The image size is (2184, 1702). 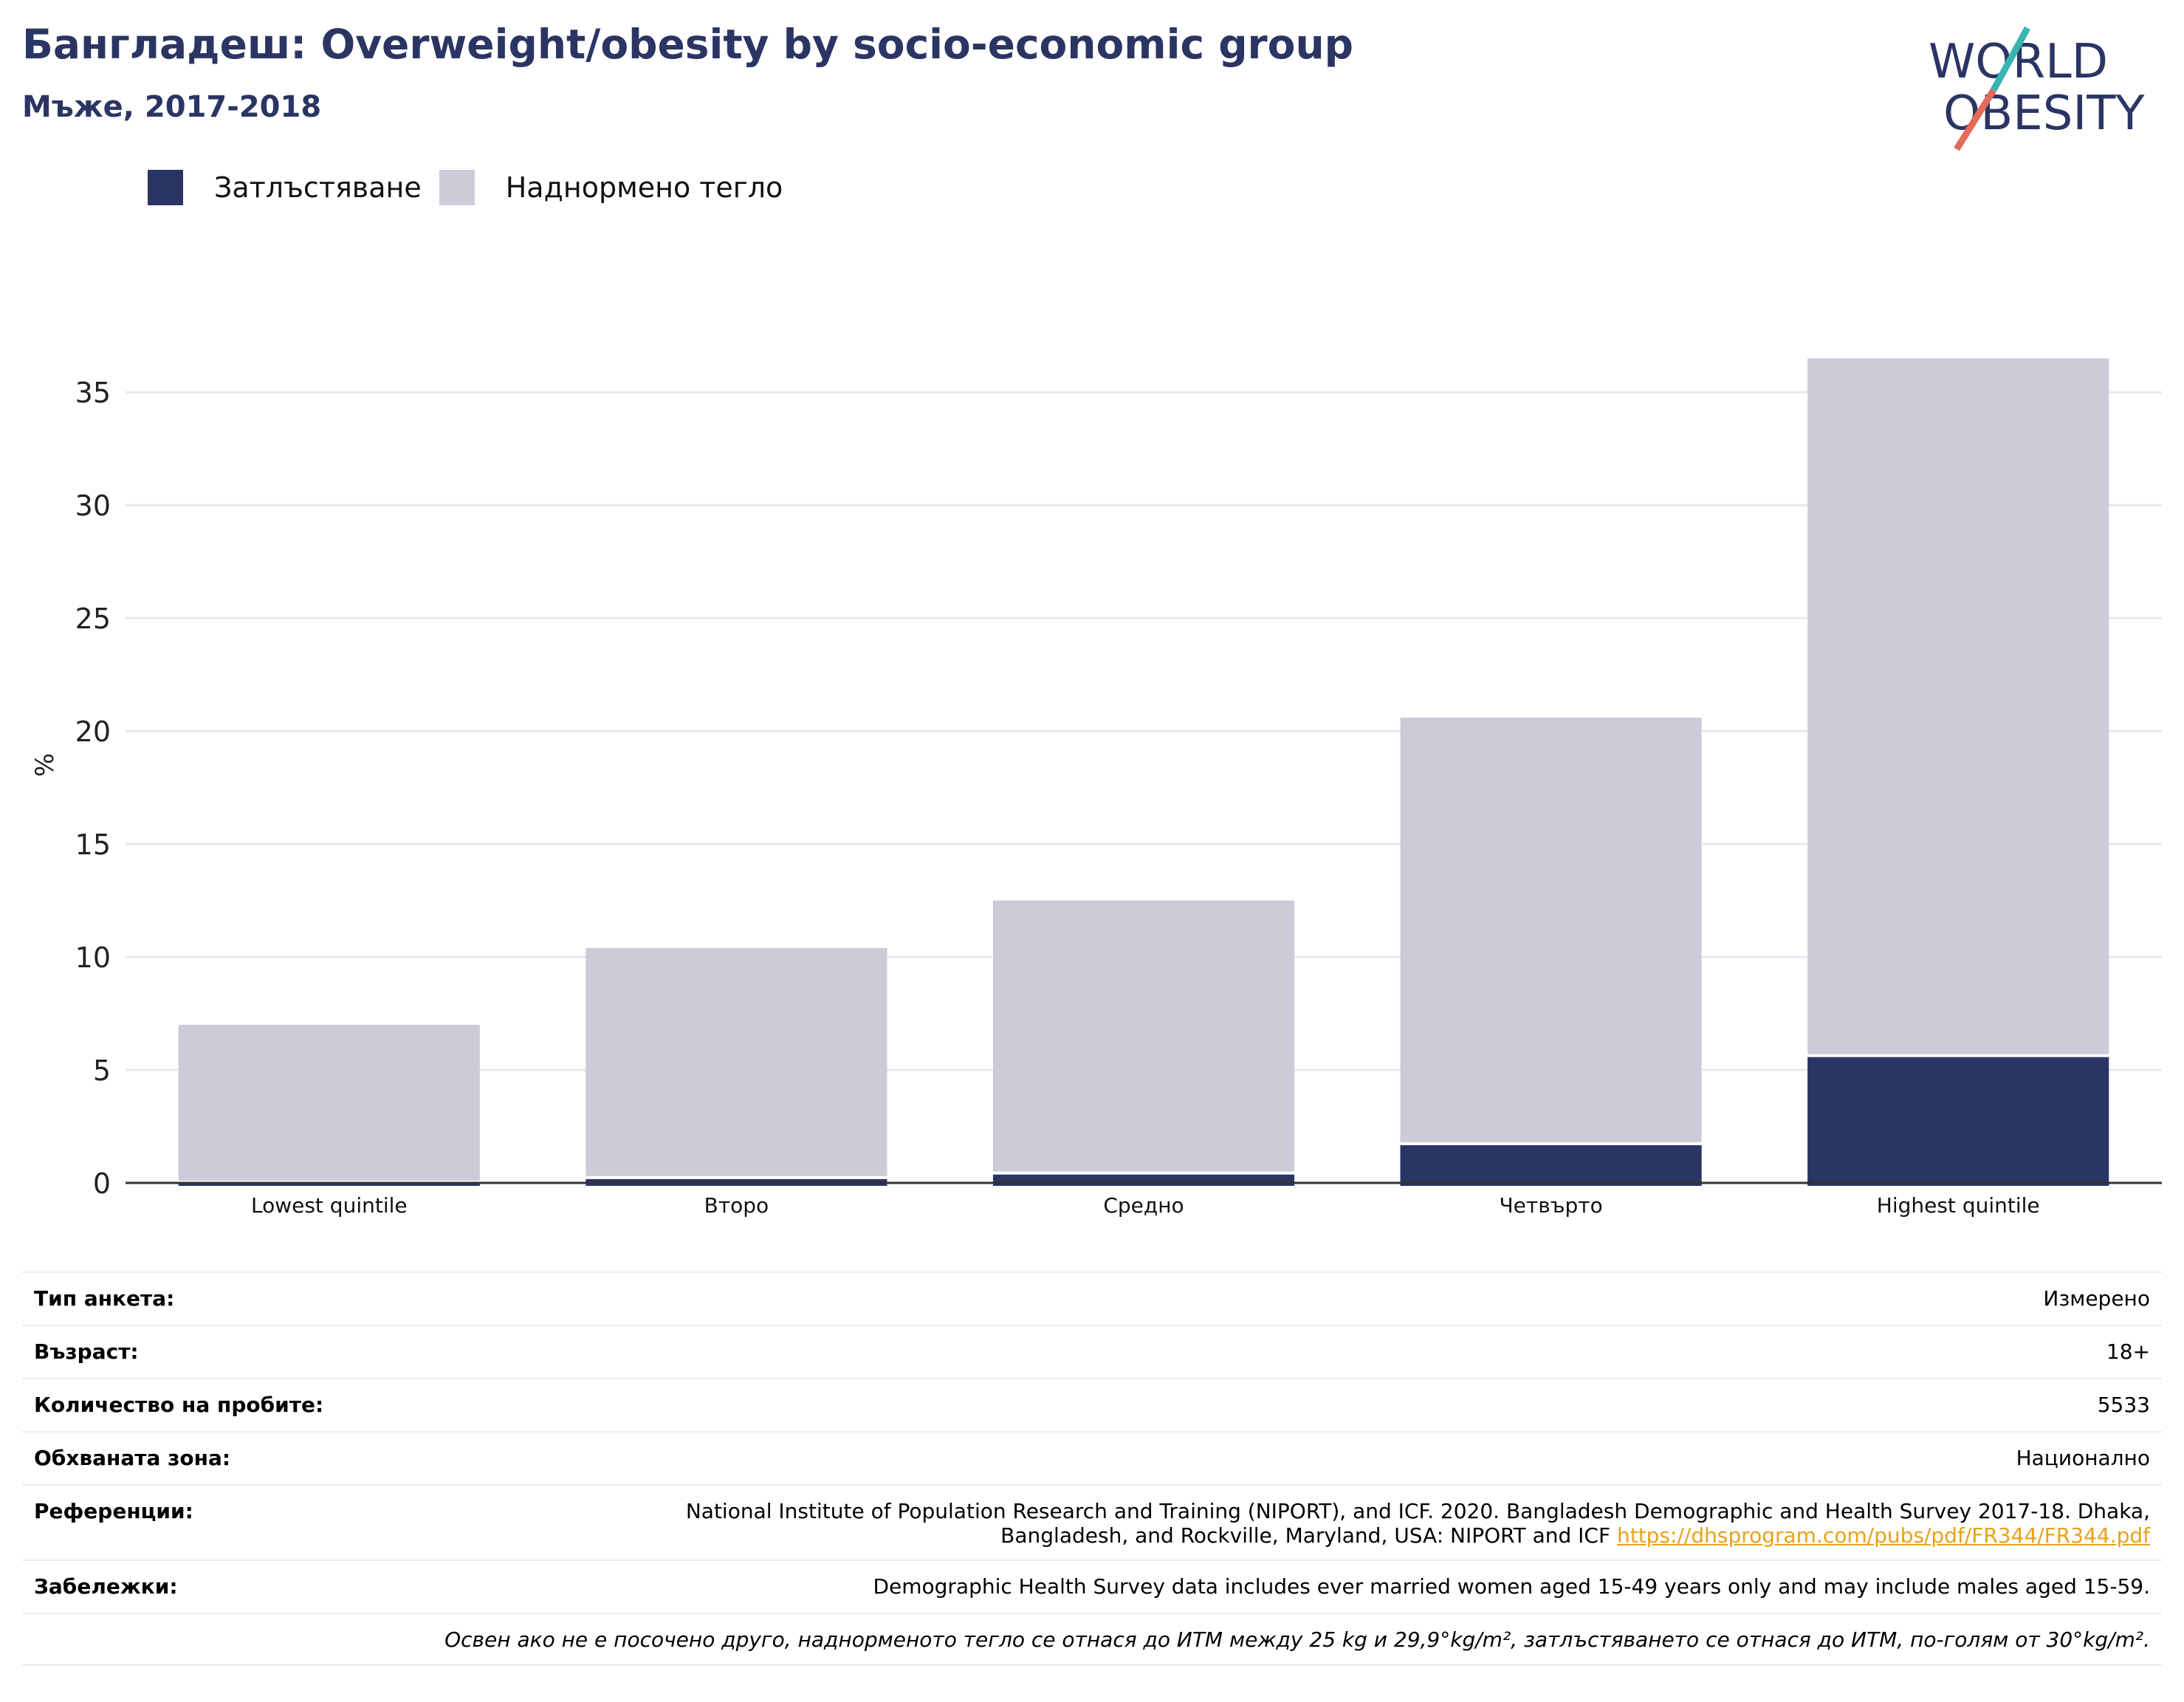 I want to click on notes-label: Забележки:, so click(x=106, y=1586).